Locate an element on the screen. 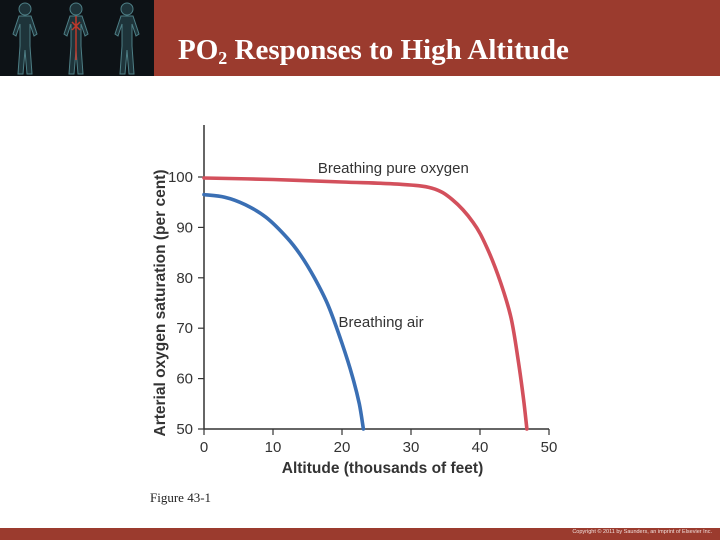  x-tick-label: 30 is located at coordinates (411, 447).